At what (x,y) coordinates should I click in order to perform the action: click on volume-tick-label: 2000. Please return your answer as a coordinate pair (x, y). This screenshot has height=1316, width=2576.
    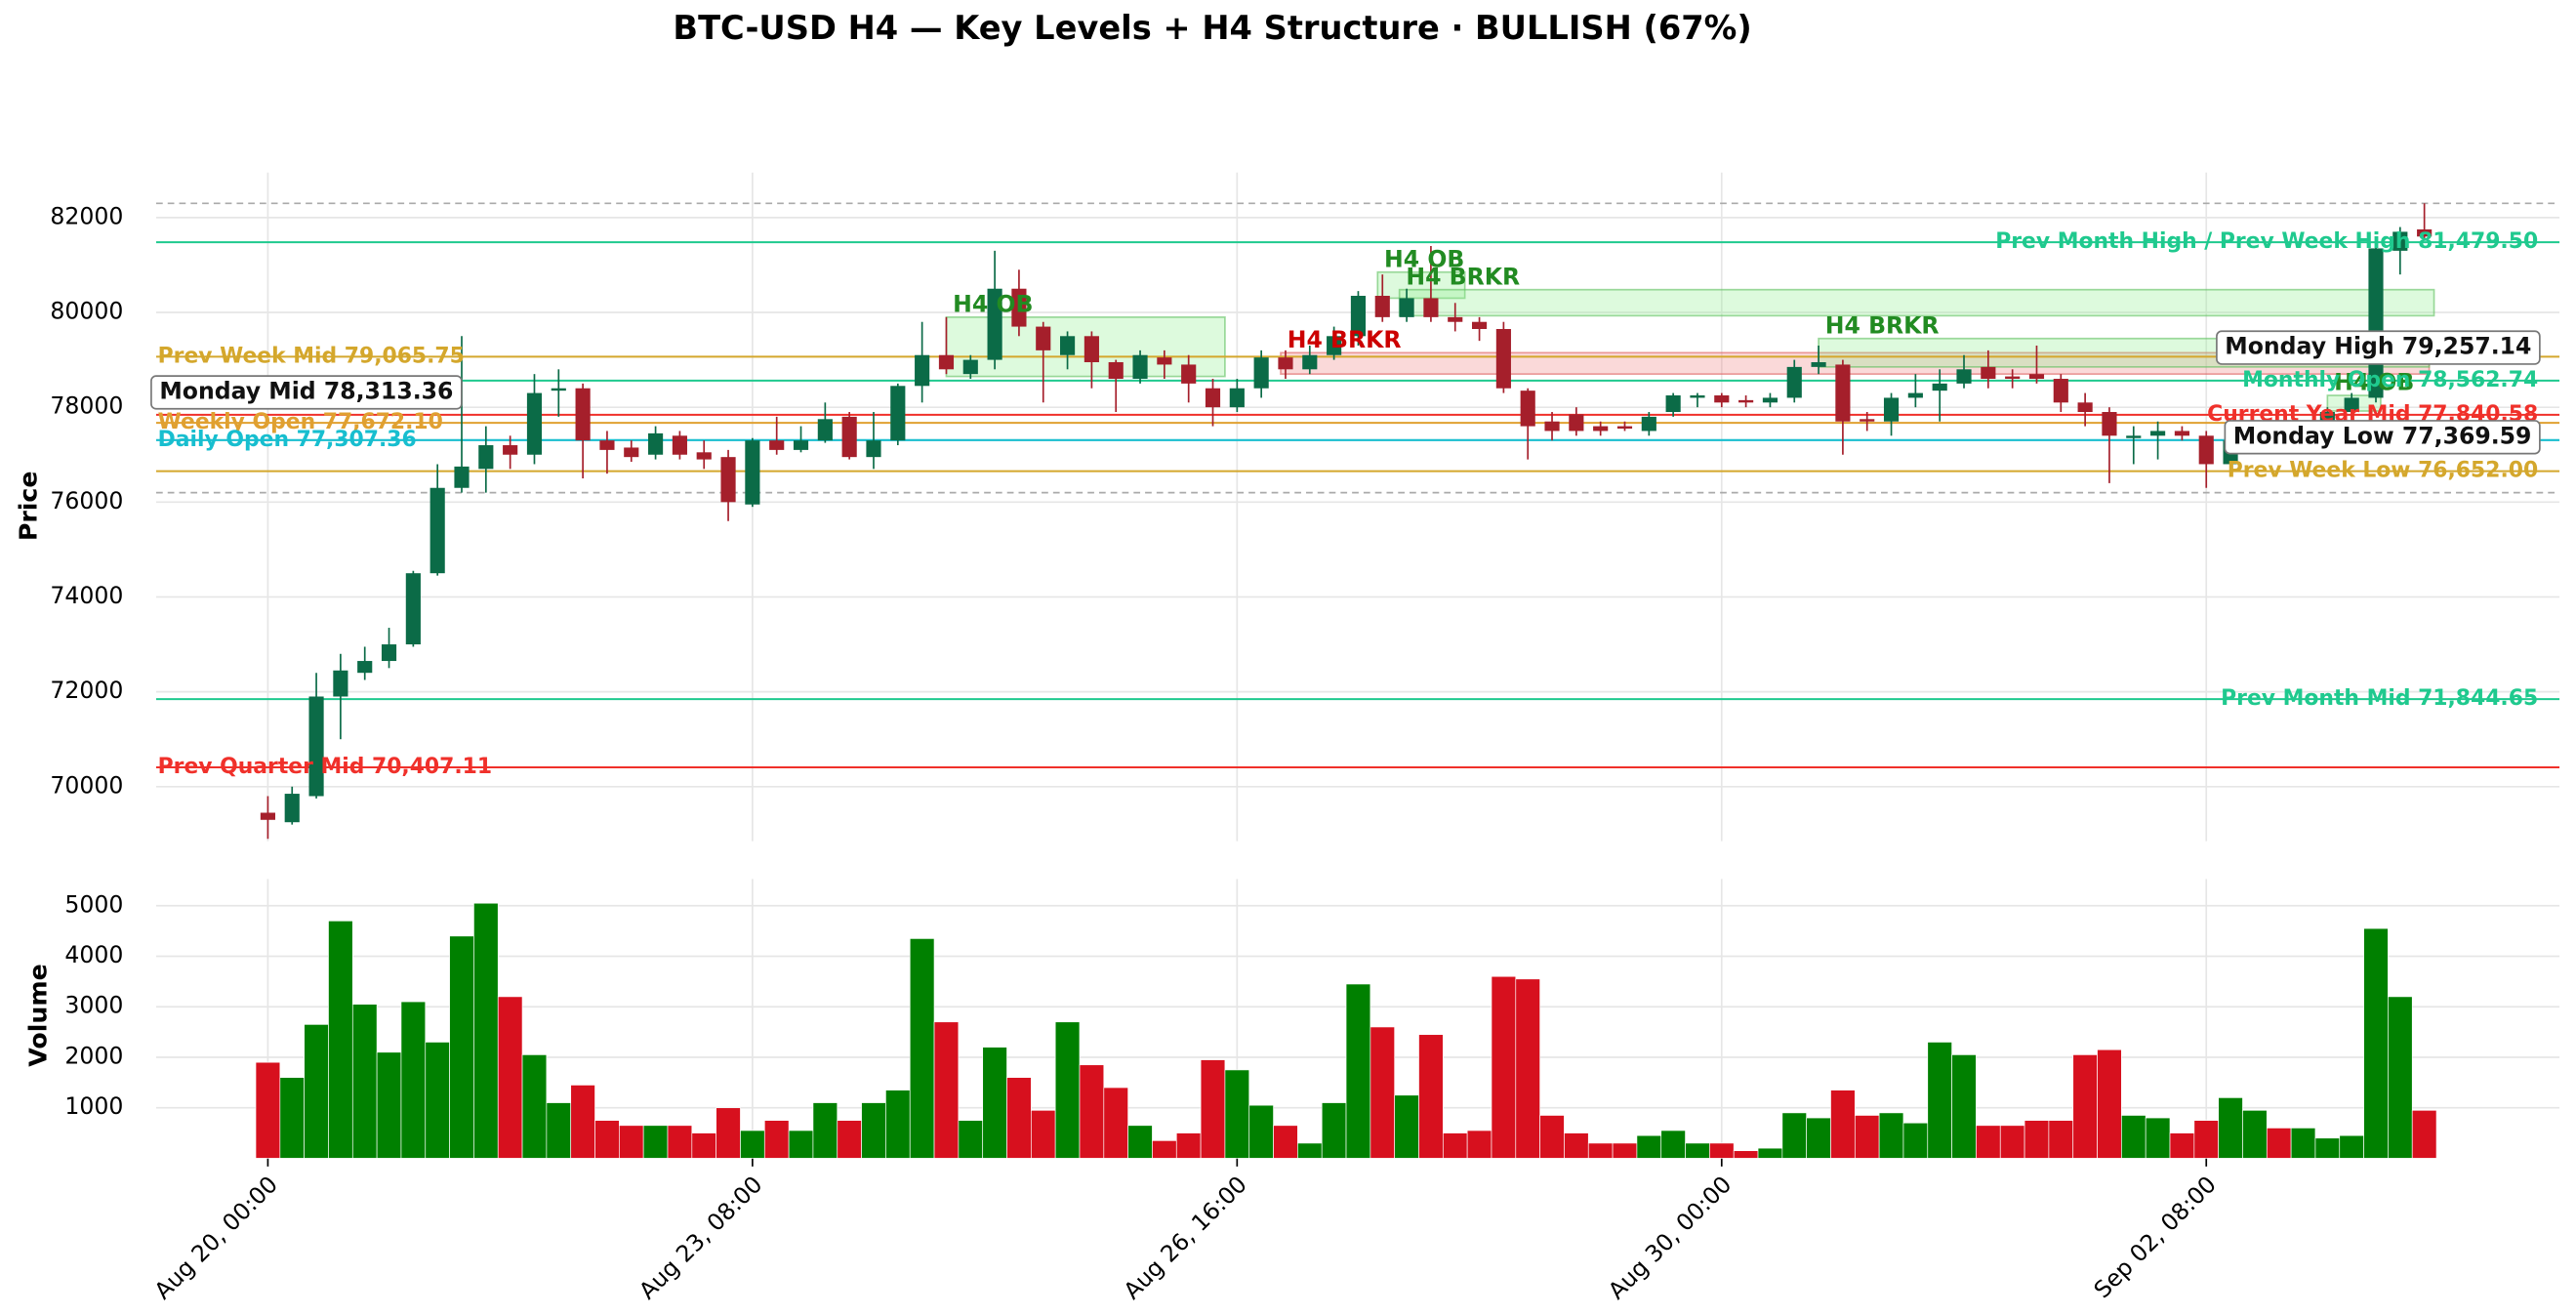
    Looking at the image, I should click on (93, 1055).